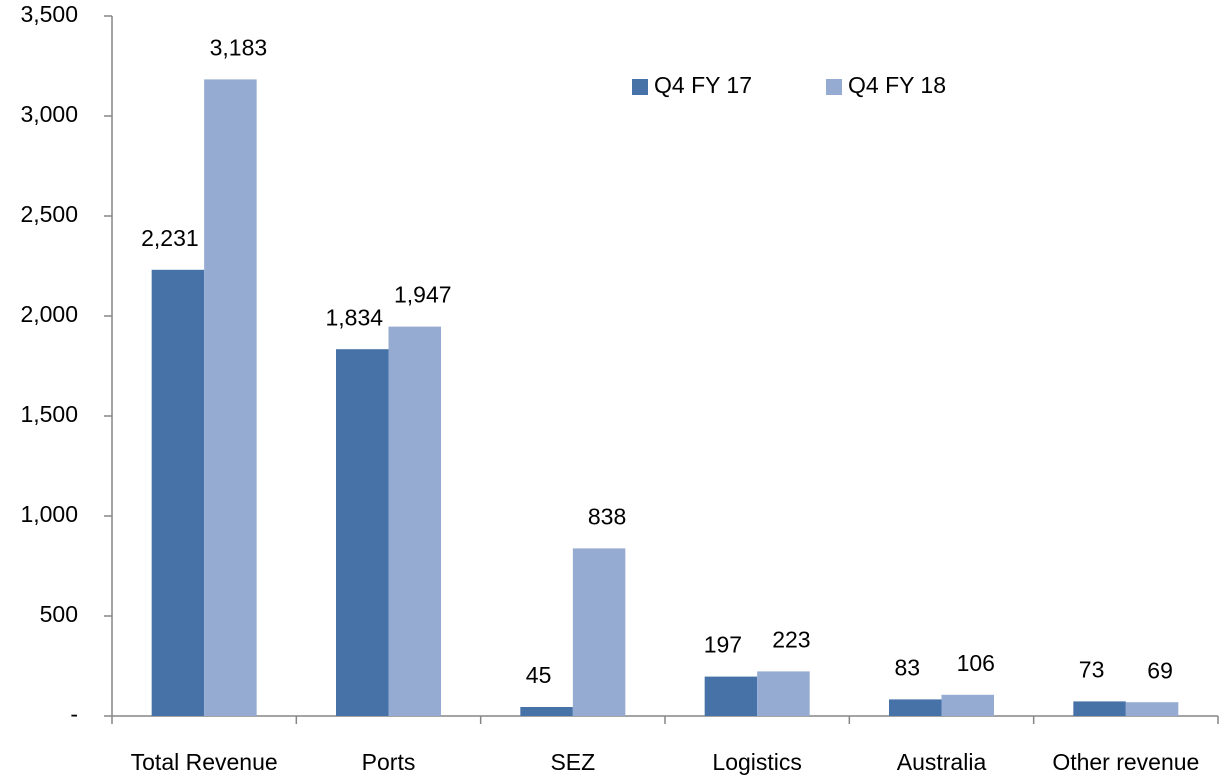  I want to click on y-tick-label: 500, so click(59, 614).